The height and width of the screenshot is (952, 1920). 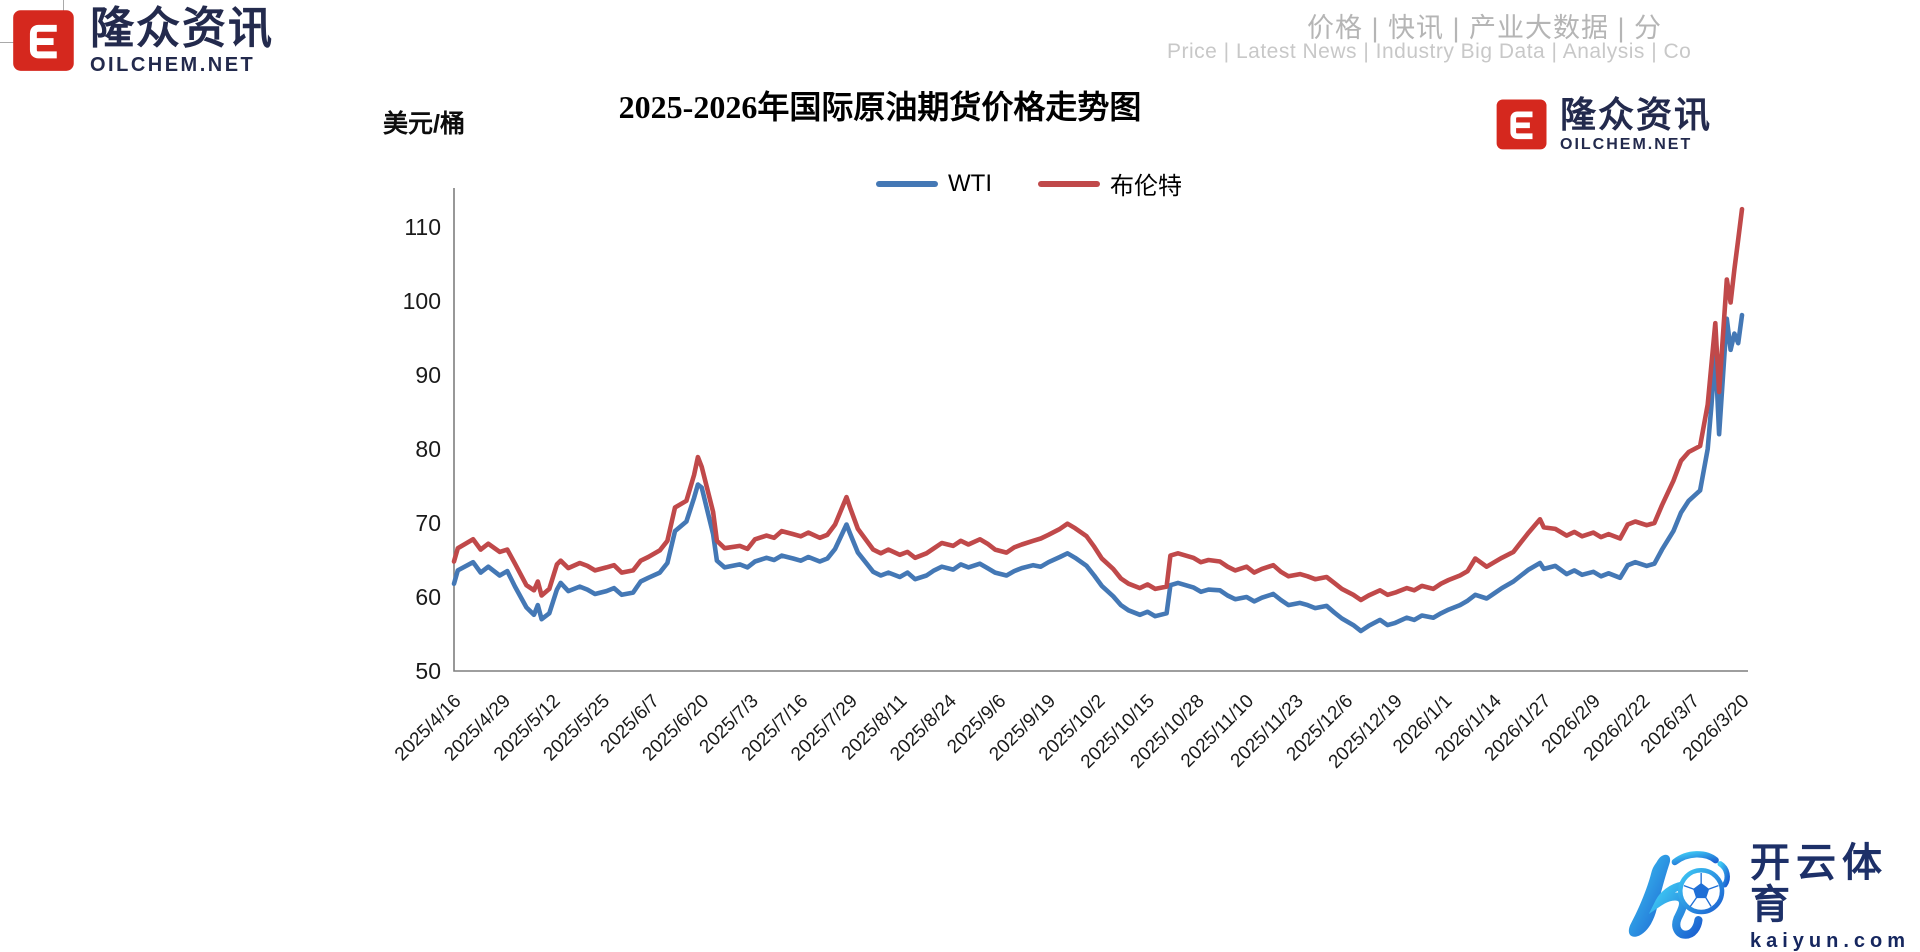 I want to click on oilchem-watermark-icon, so click(x=1522, y=124).